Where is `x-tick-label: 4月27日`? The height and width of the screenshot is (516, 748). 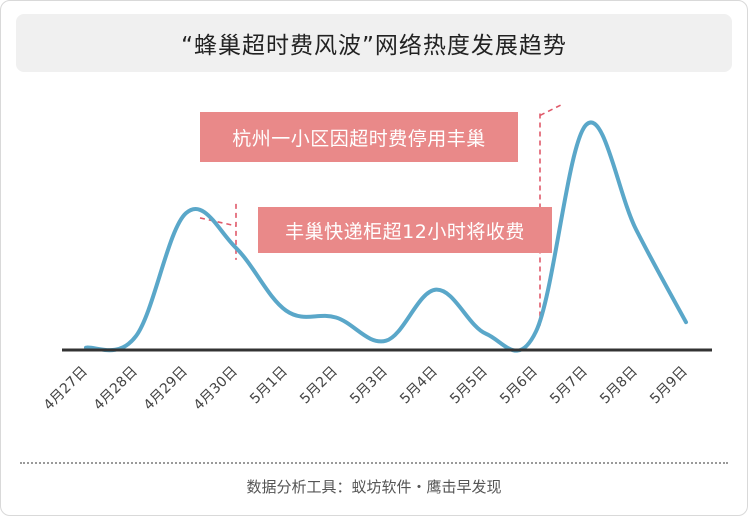
x-tick-label: 4月27日 is located at coordinates (66, 389).